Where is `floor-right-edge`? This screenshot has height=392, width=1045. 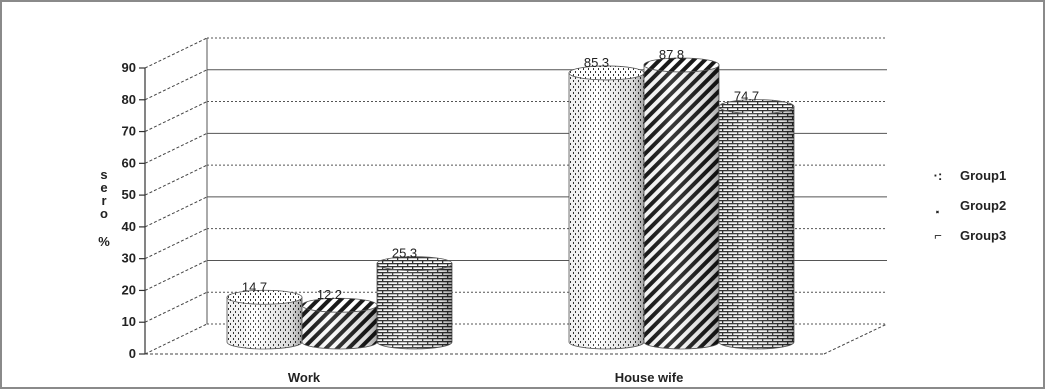
floor-right-edge is located at coordinates (855, 339).